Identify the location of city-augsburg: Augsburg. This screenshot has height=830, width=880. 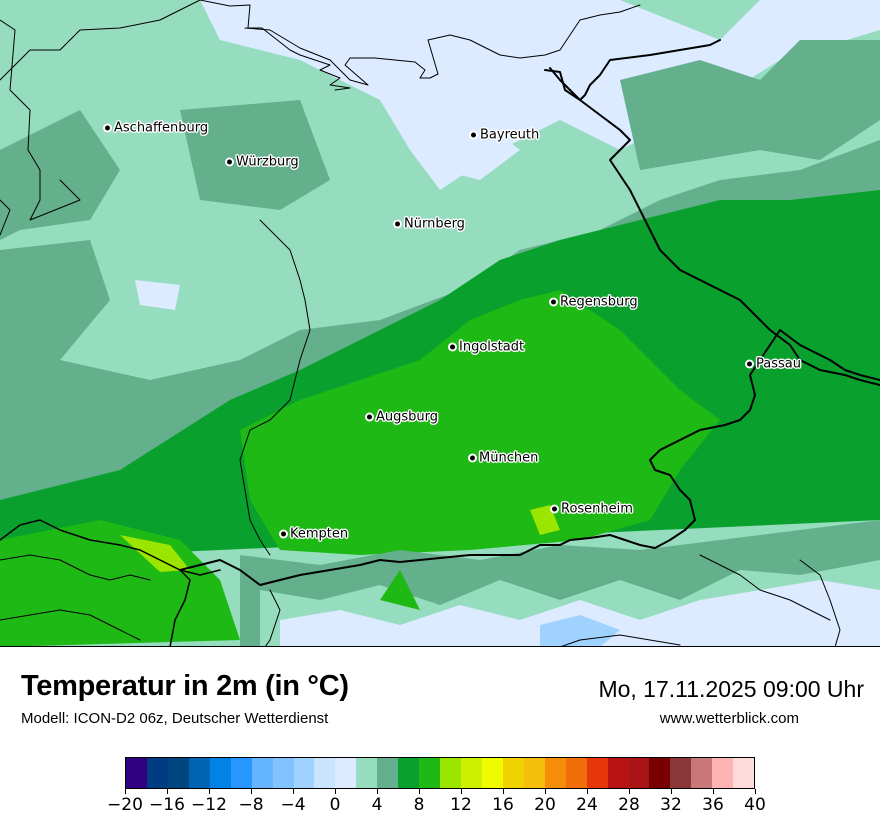
(402, 417).